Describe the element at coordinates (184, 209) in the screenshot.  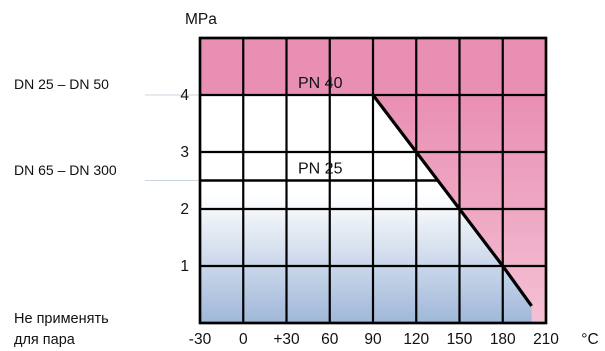
I see `y-tick-label-1: 2` at that location.